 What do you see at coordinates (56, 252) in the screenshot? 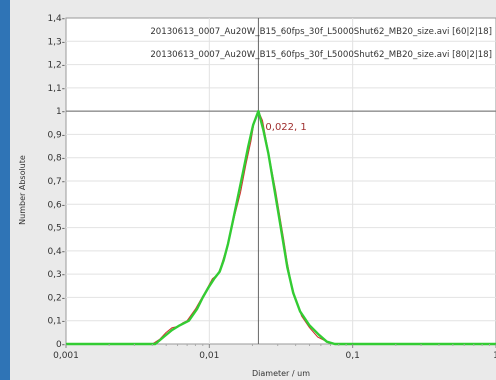
I see `y-tick-label: 0,4-` at bounding box center [56, 252].